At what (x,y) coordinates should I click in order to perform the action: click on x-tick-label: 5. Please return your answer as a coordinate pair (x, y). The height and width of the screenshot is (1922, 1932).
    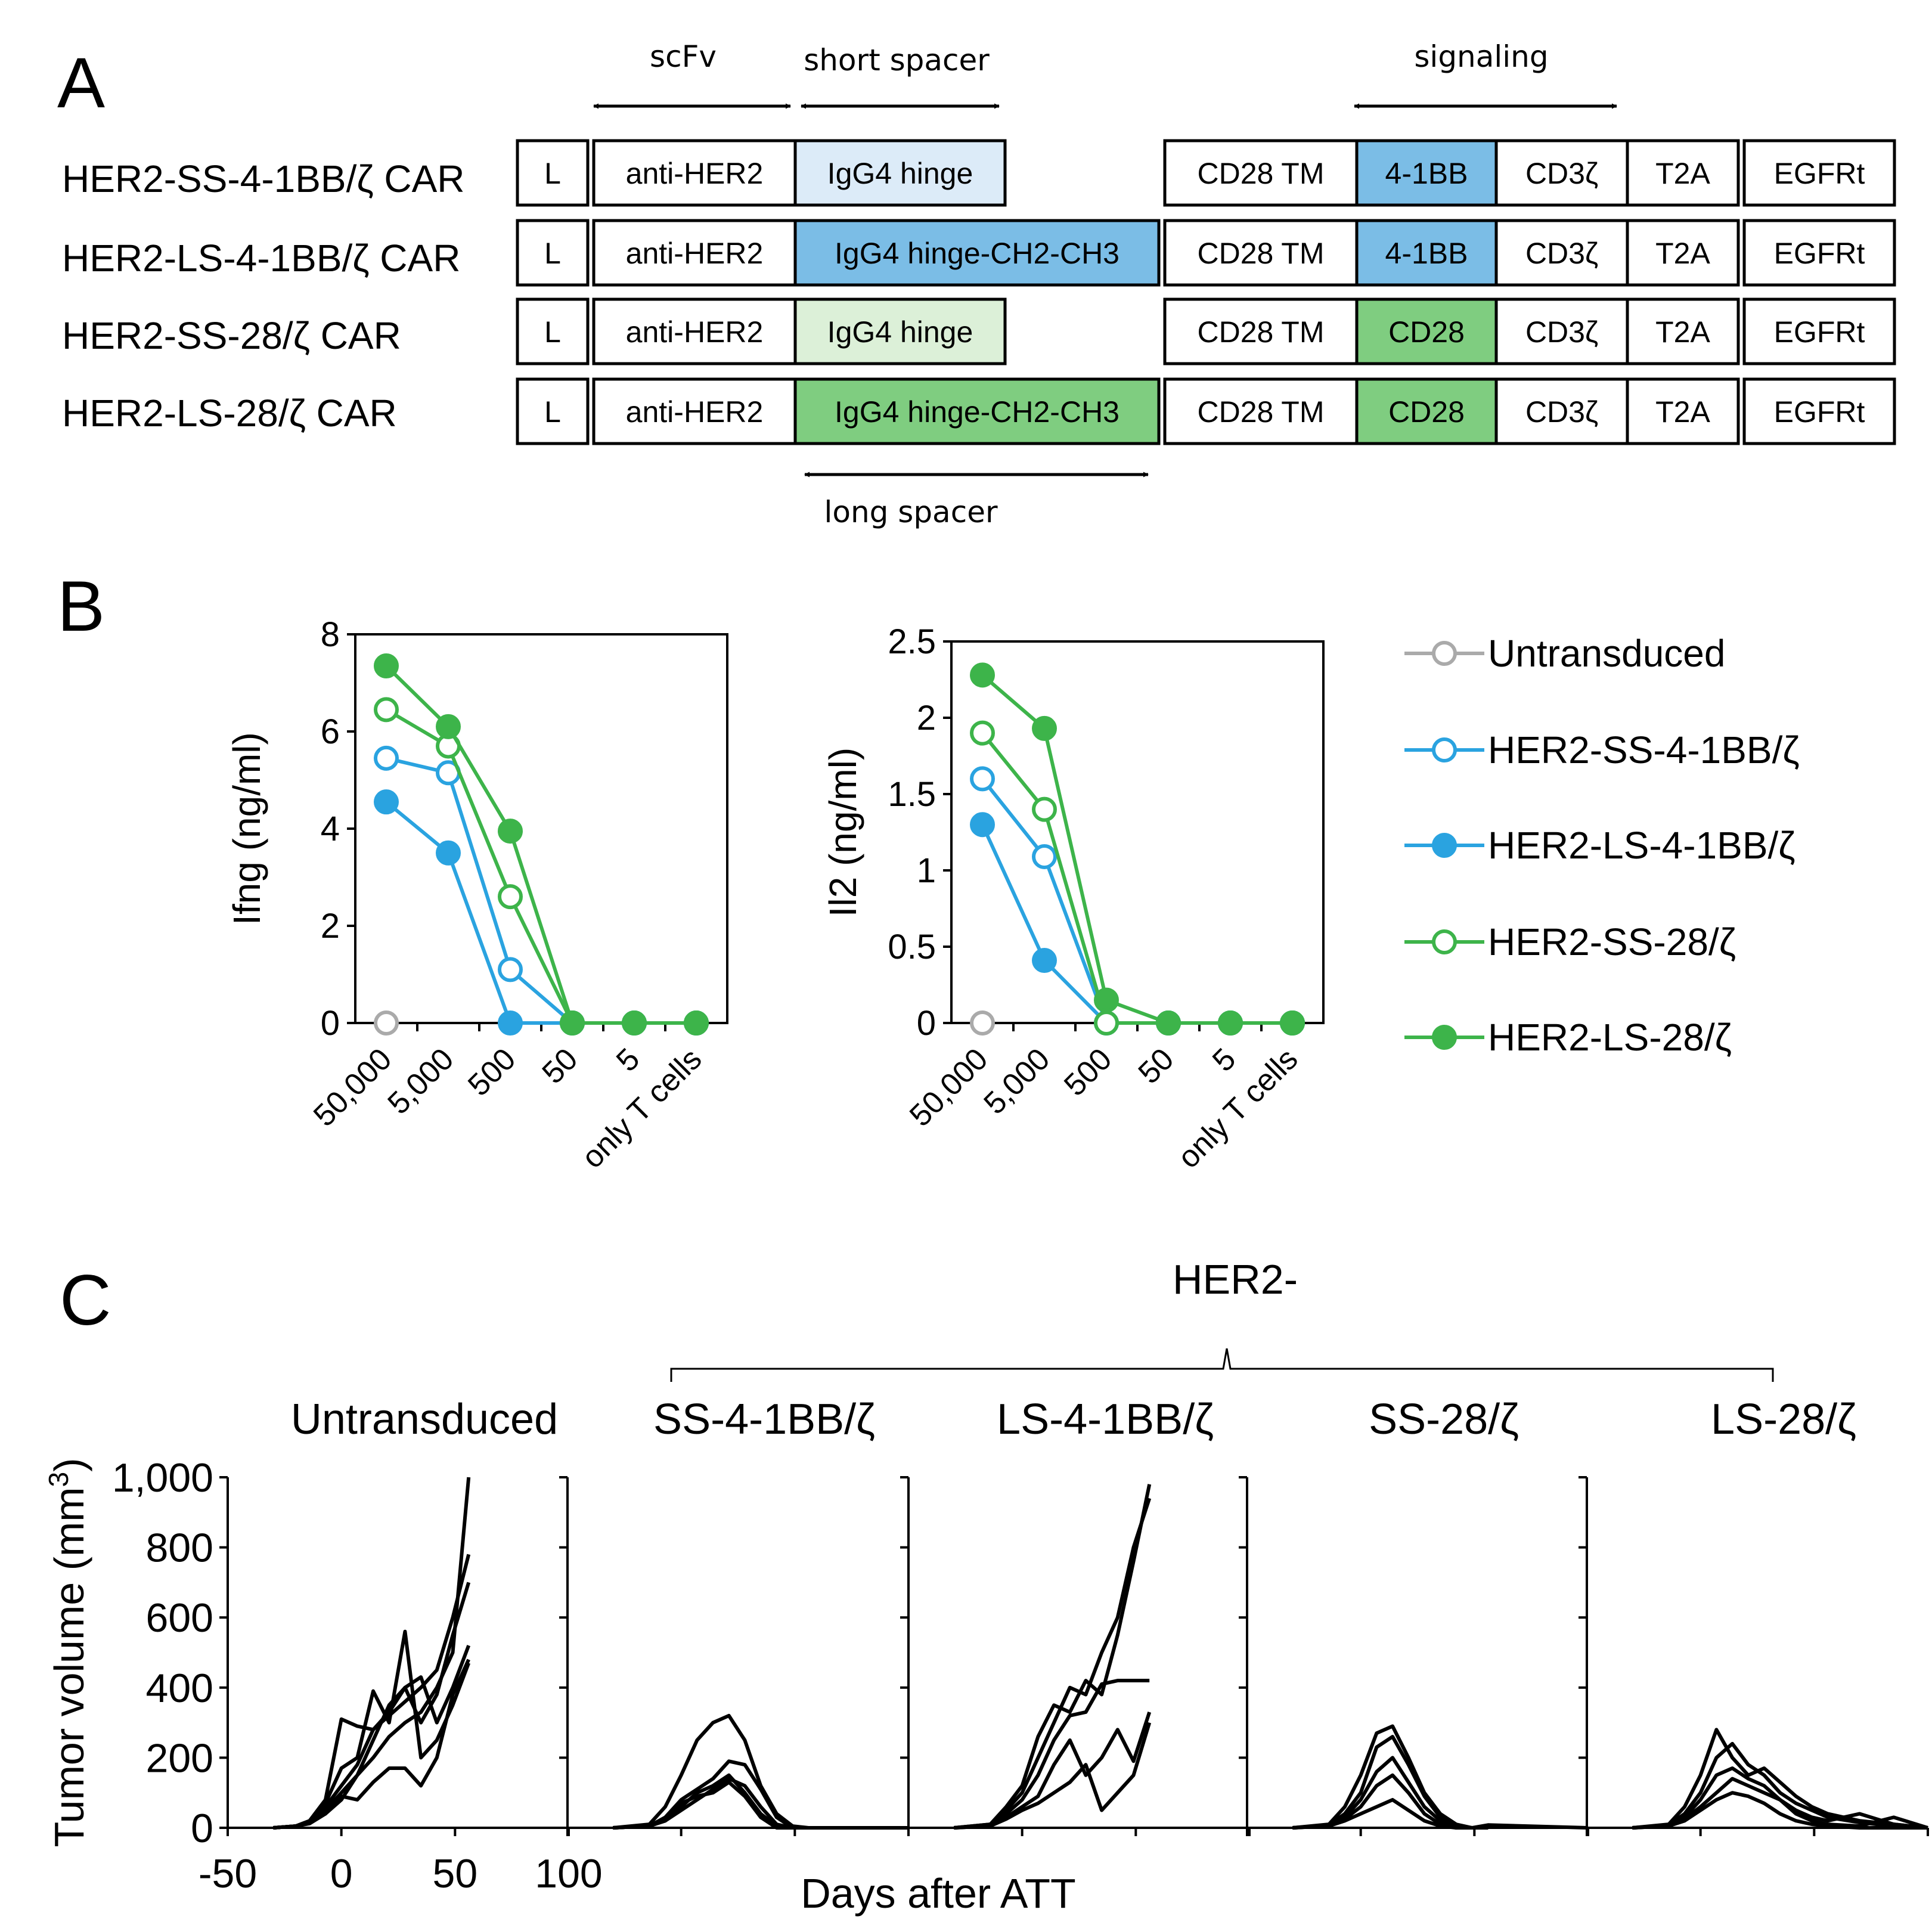
    Looking at the image, I should click on (1224, 1059).